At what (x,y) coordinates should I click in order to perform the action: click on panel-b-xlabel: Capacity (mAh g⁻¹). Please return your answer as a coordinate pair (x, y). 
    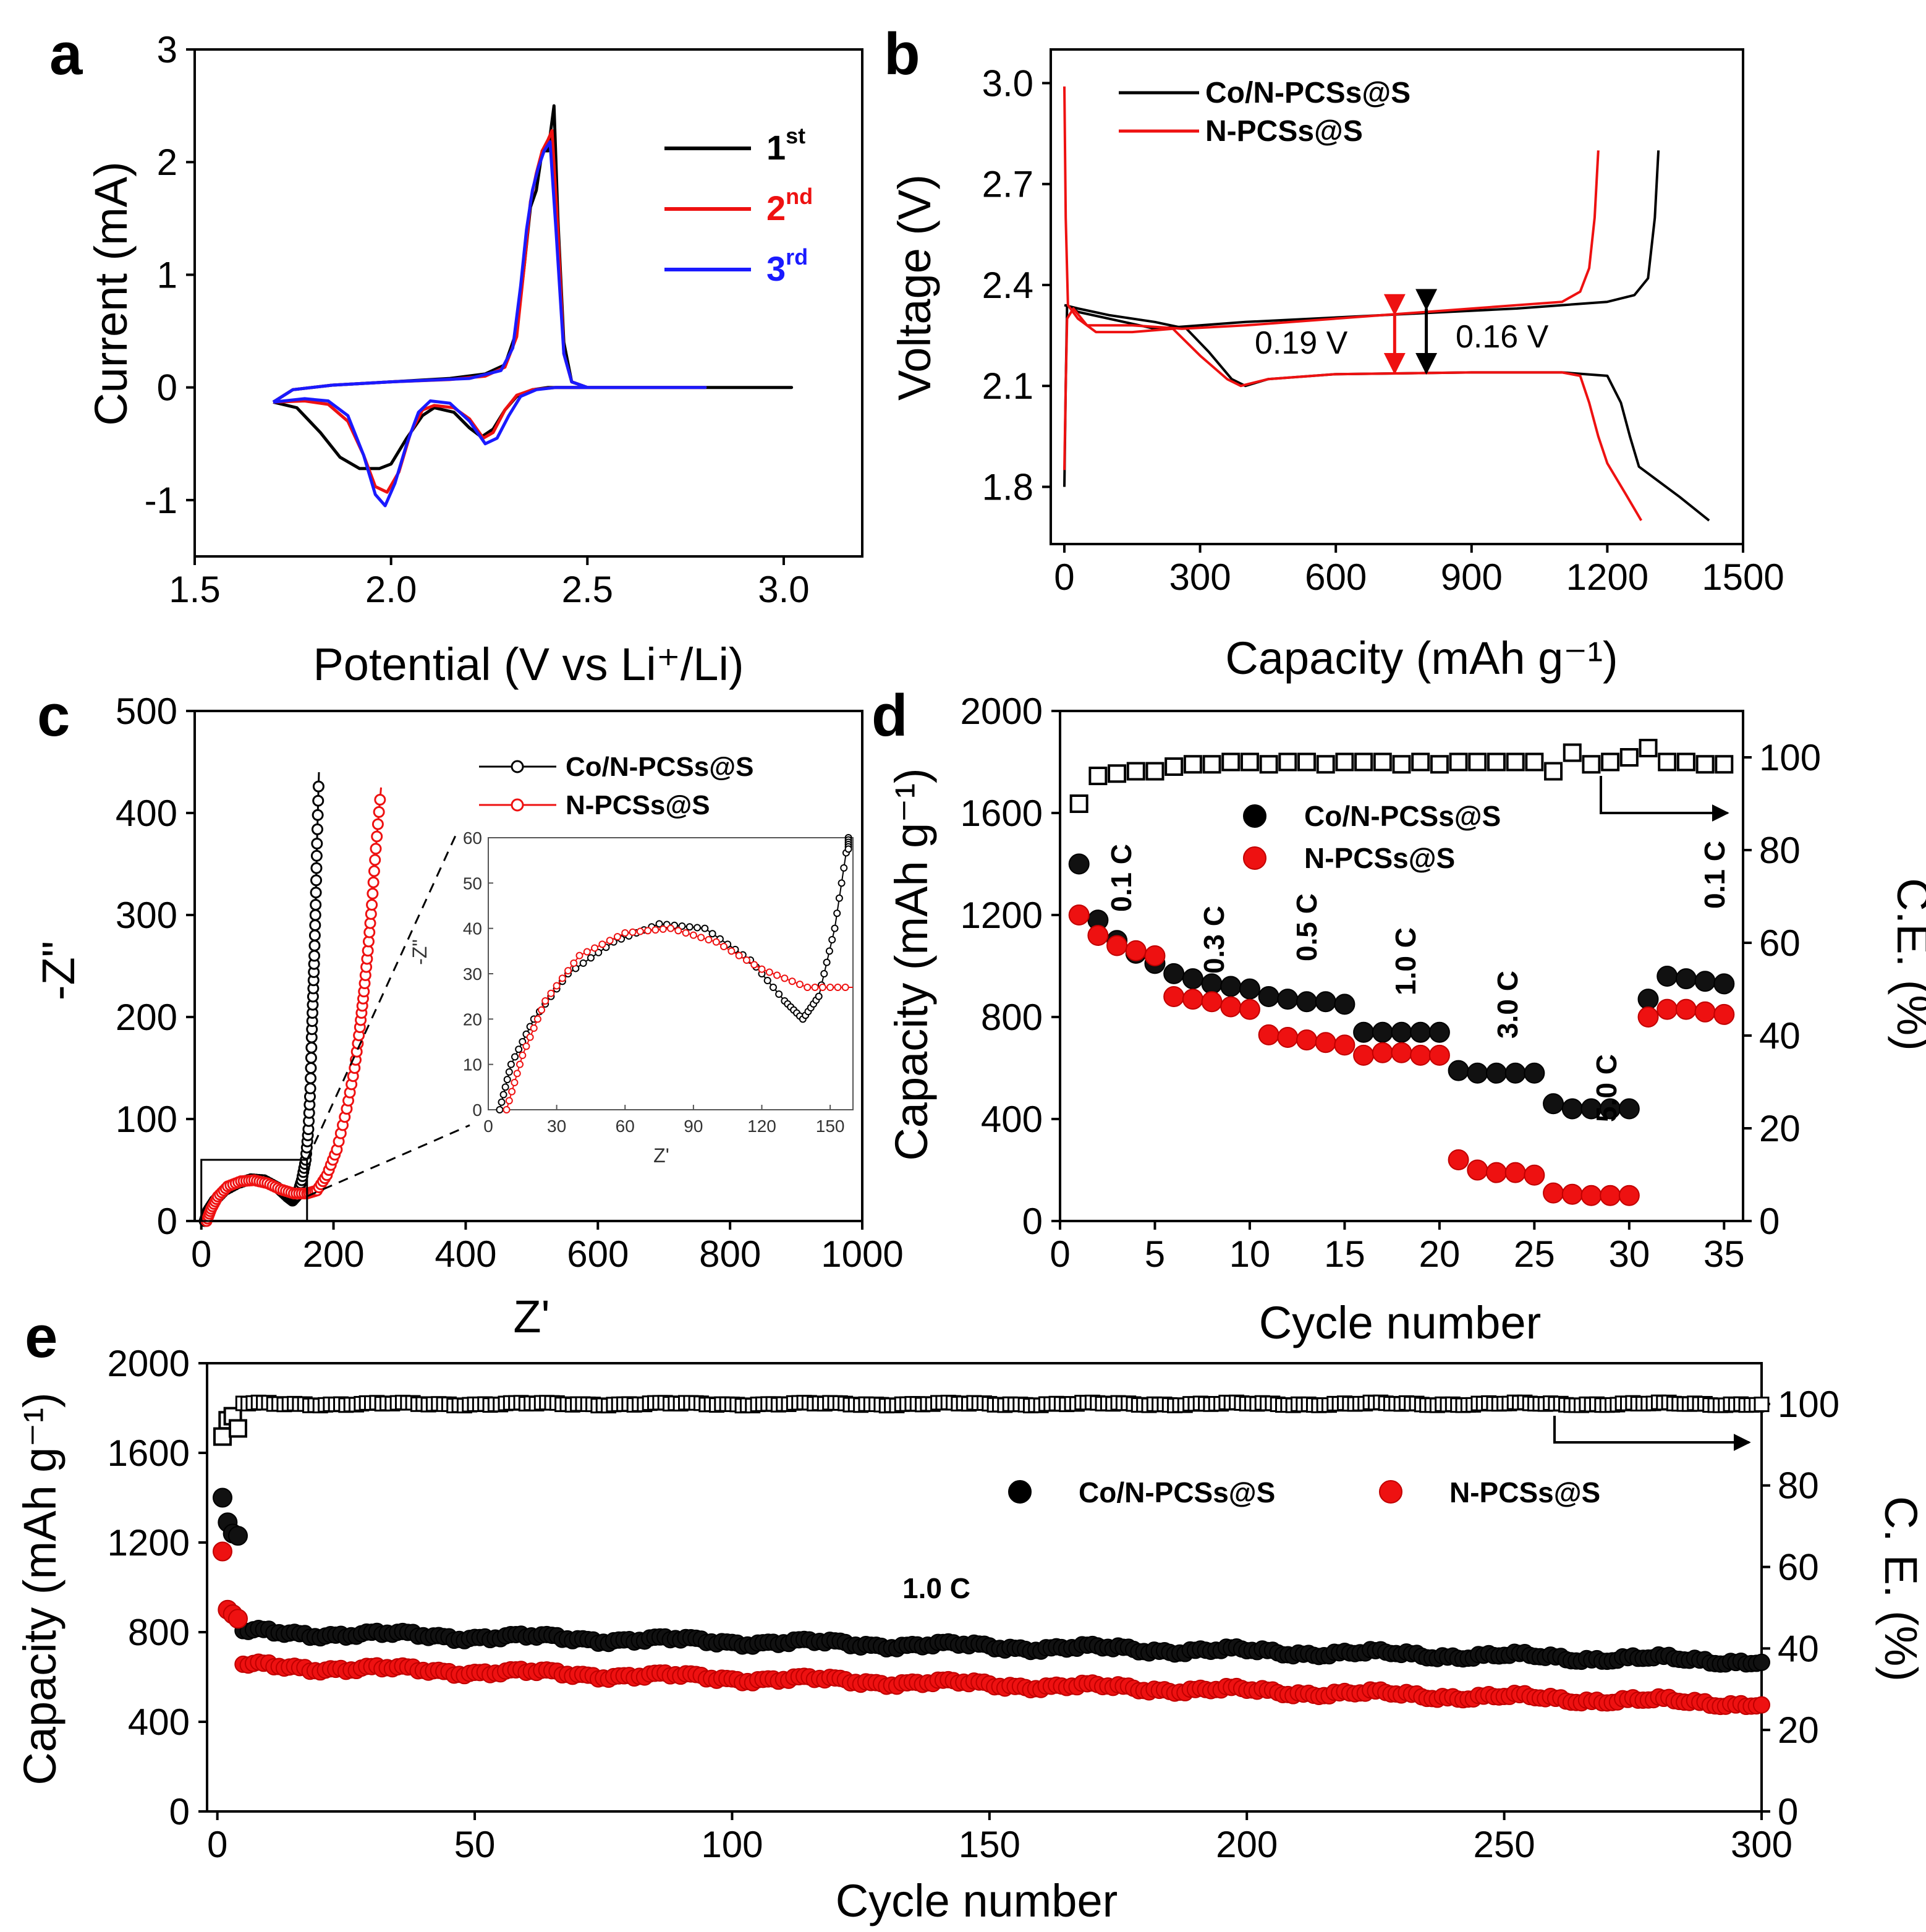
    Looking at the image, I should click on (1421, 658).